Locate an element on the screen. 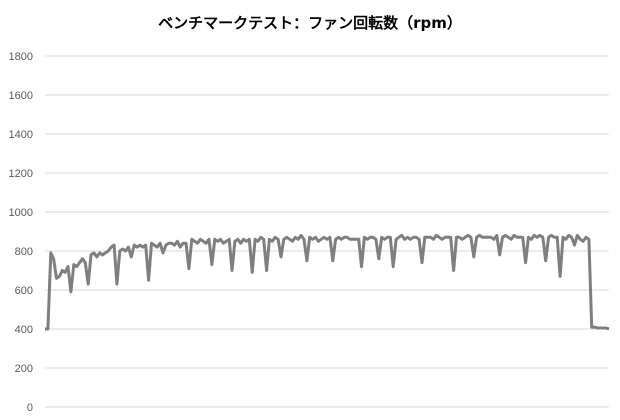 This screenshot has height=420, width=620. y-tick-label: 1600 is located at coordinates (21, 96).